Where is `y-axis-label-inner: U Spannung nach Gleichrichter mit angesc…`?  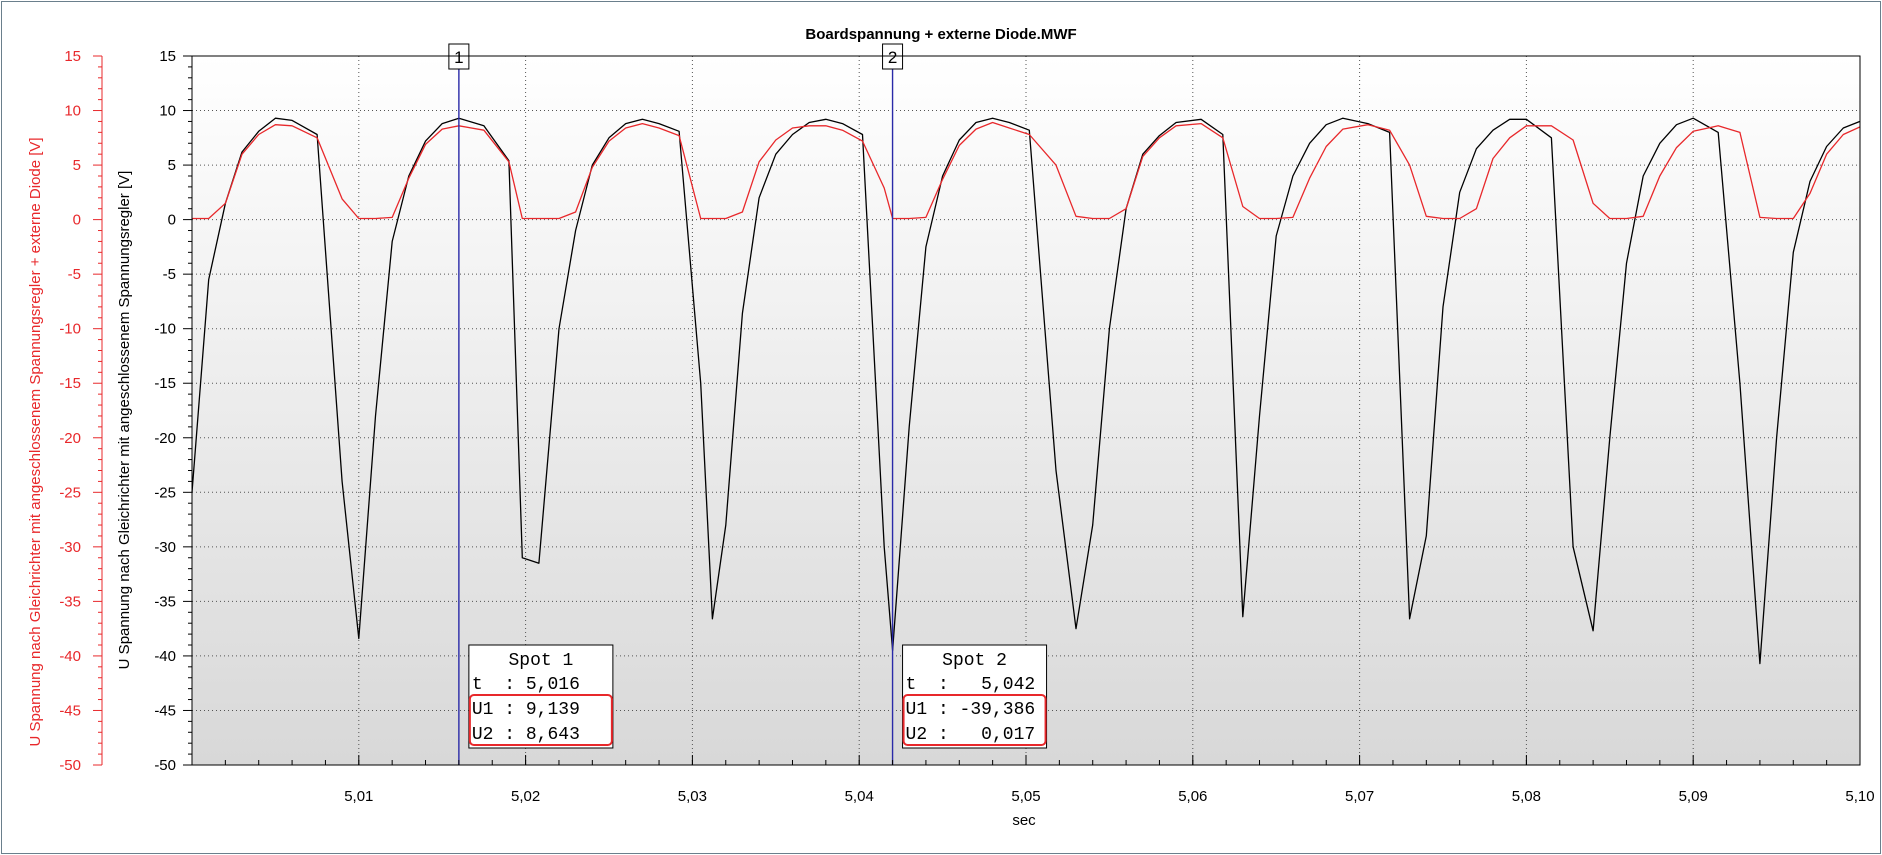
y-axis-label-inner: U Spannung nach Gleichrichter mit angesc… is located at coordinates (124, 420).